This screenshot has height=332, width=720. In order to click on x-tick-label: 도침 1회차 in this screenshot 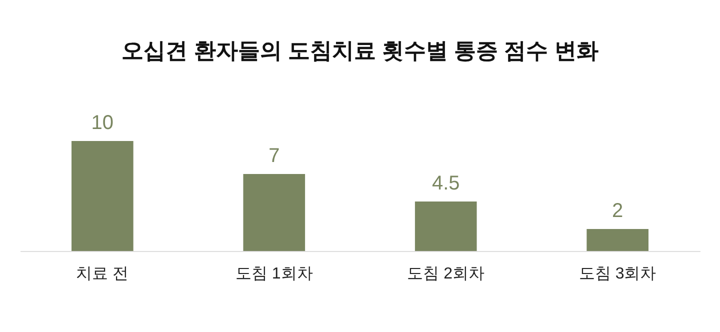, I will do `click(274, 274)`.